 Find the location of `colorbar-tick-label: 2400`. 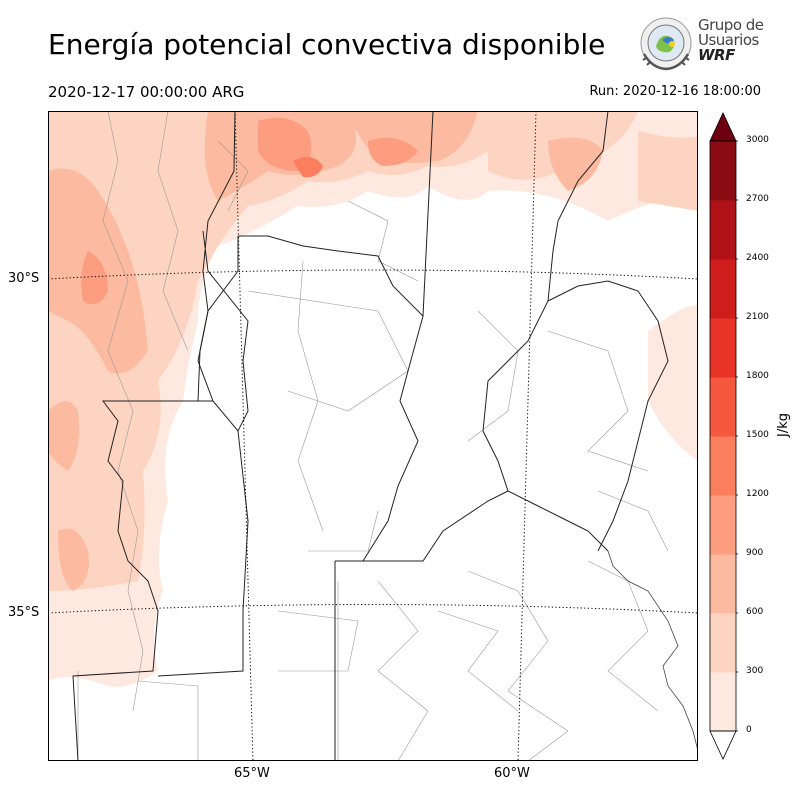

colorbar-tick-label: 2400 is located at coordinates (757, 258).